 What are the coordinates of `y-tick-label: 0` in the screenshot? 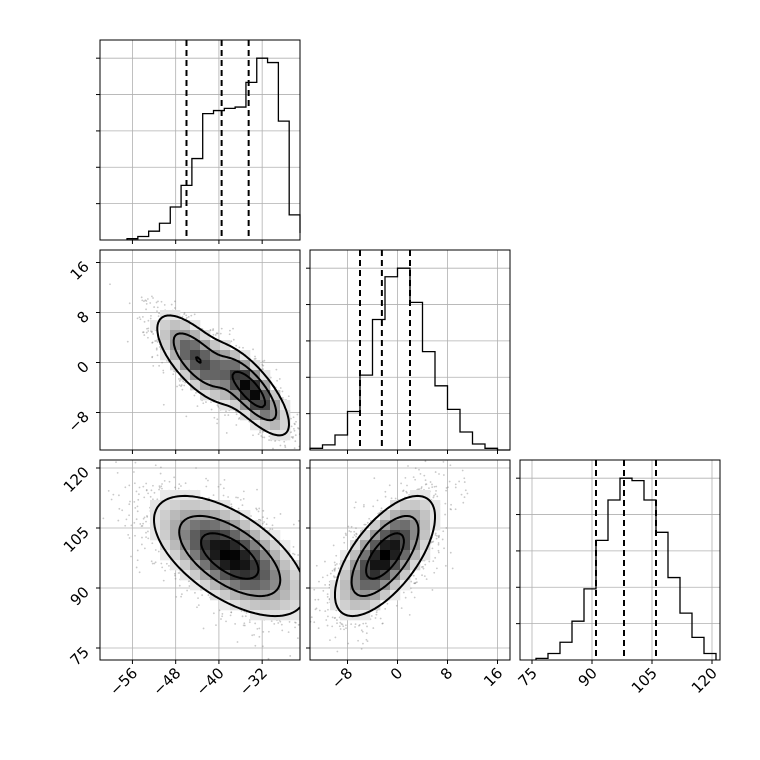 It's located at (82, 367).